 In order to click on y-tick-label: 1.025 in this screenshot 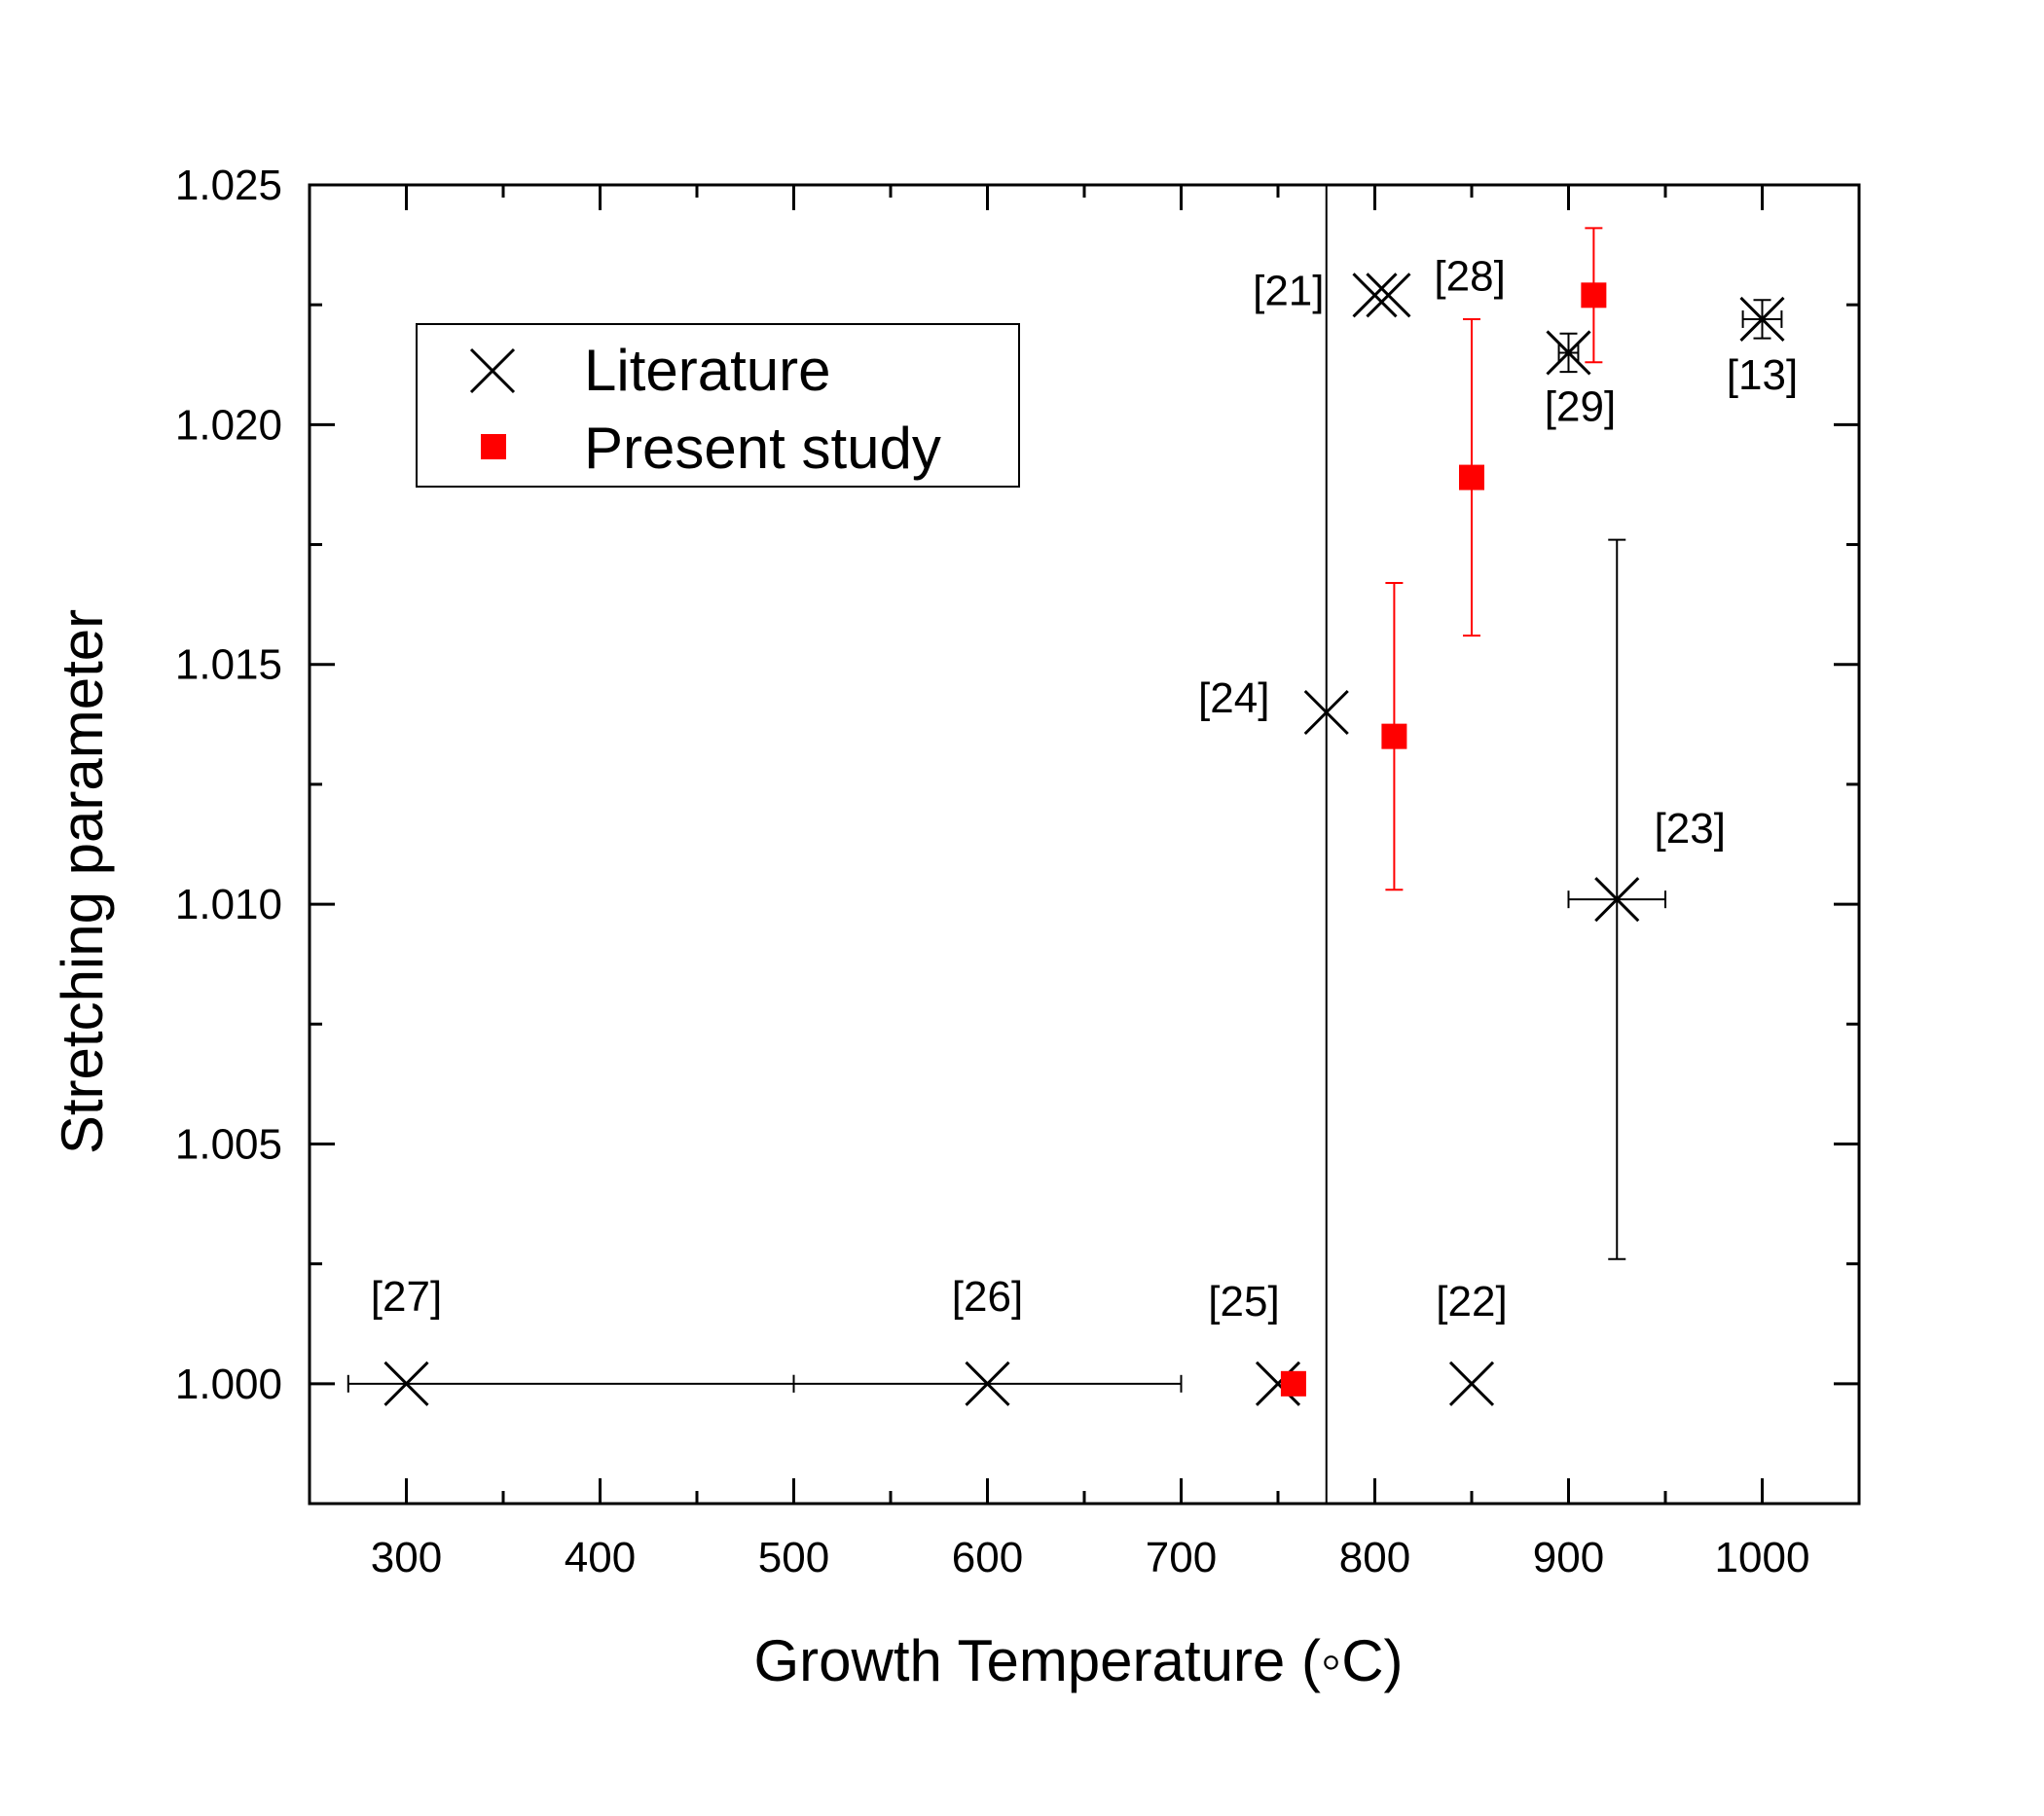, I will do `click(229, 185)`.